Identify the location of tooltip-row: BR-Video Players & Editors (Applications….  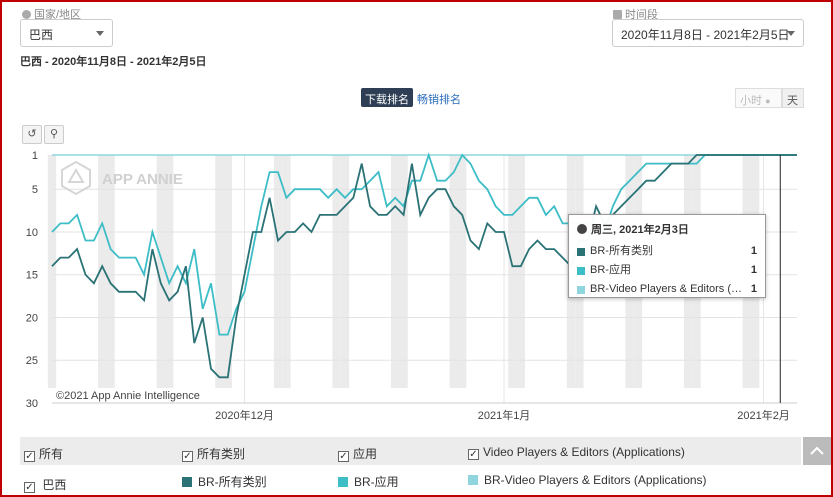
(667, 289).